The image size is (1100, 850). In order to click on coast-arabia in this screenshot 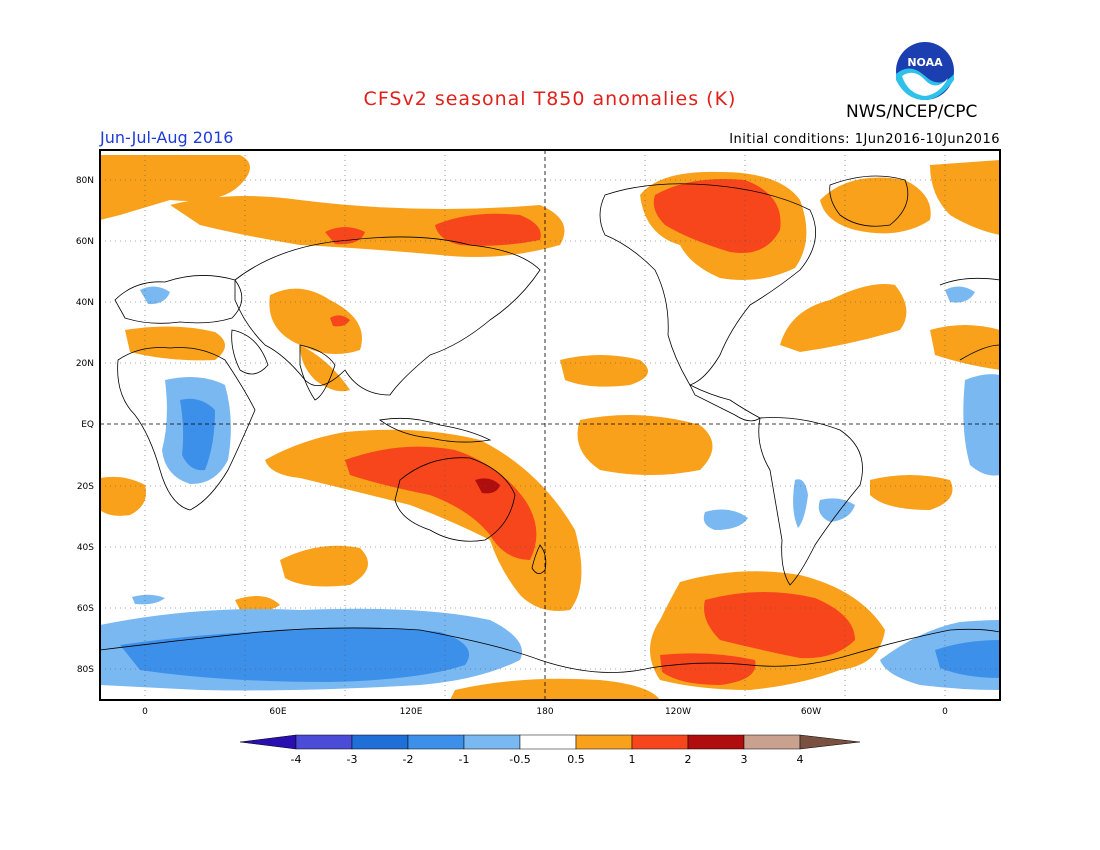, I will do `click(250, 352)`.